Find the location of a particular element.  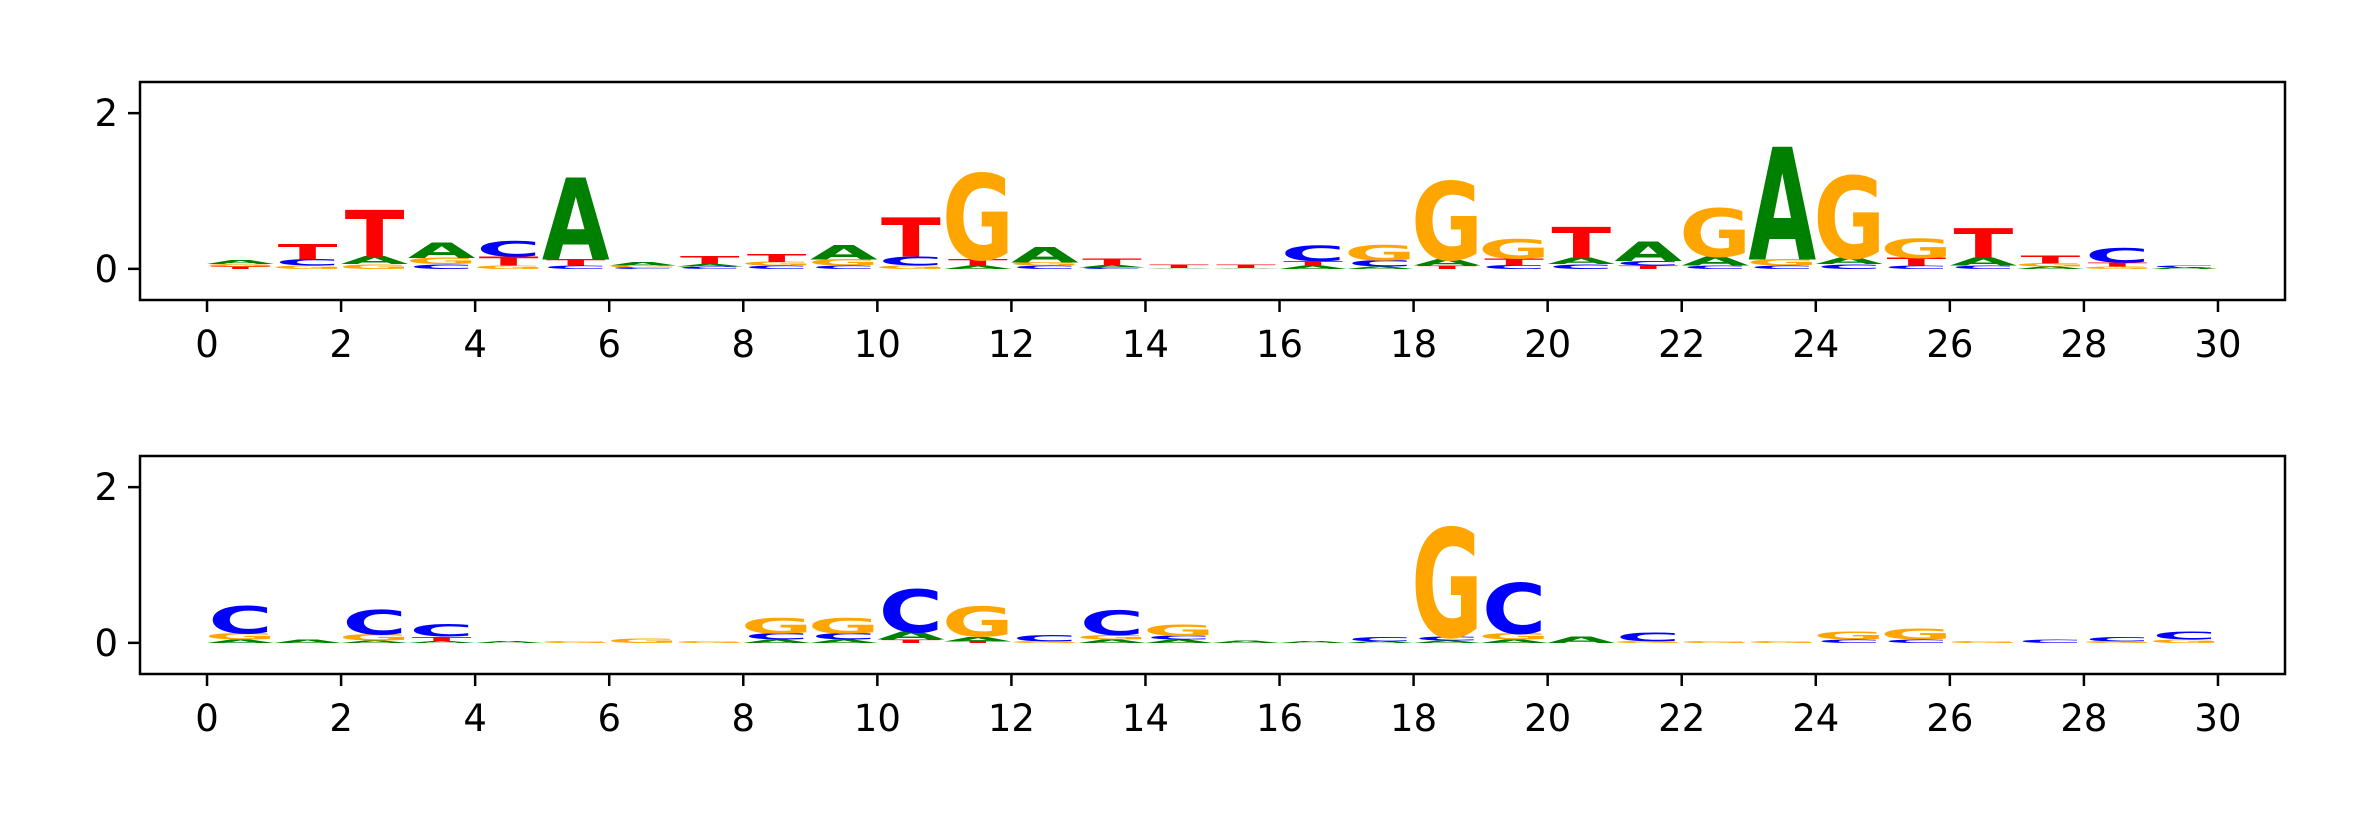

logo-column: TAC is located at coordinates (911, 612).